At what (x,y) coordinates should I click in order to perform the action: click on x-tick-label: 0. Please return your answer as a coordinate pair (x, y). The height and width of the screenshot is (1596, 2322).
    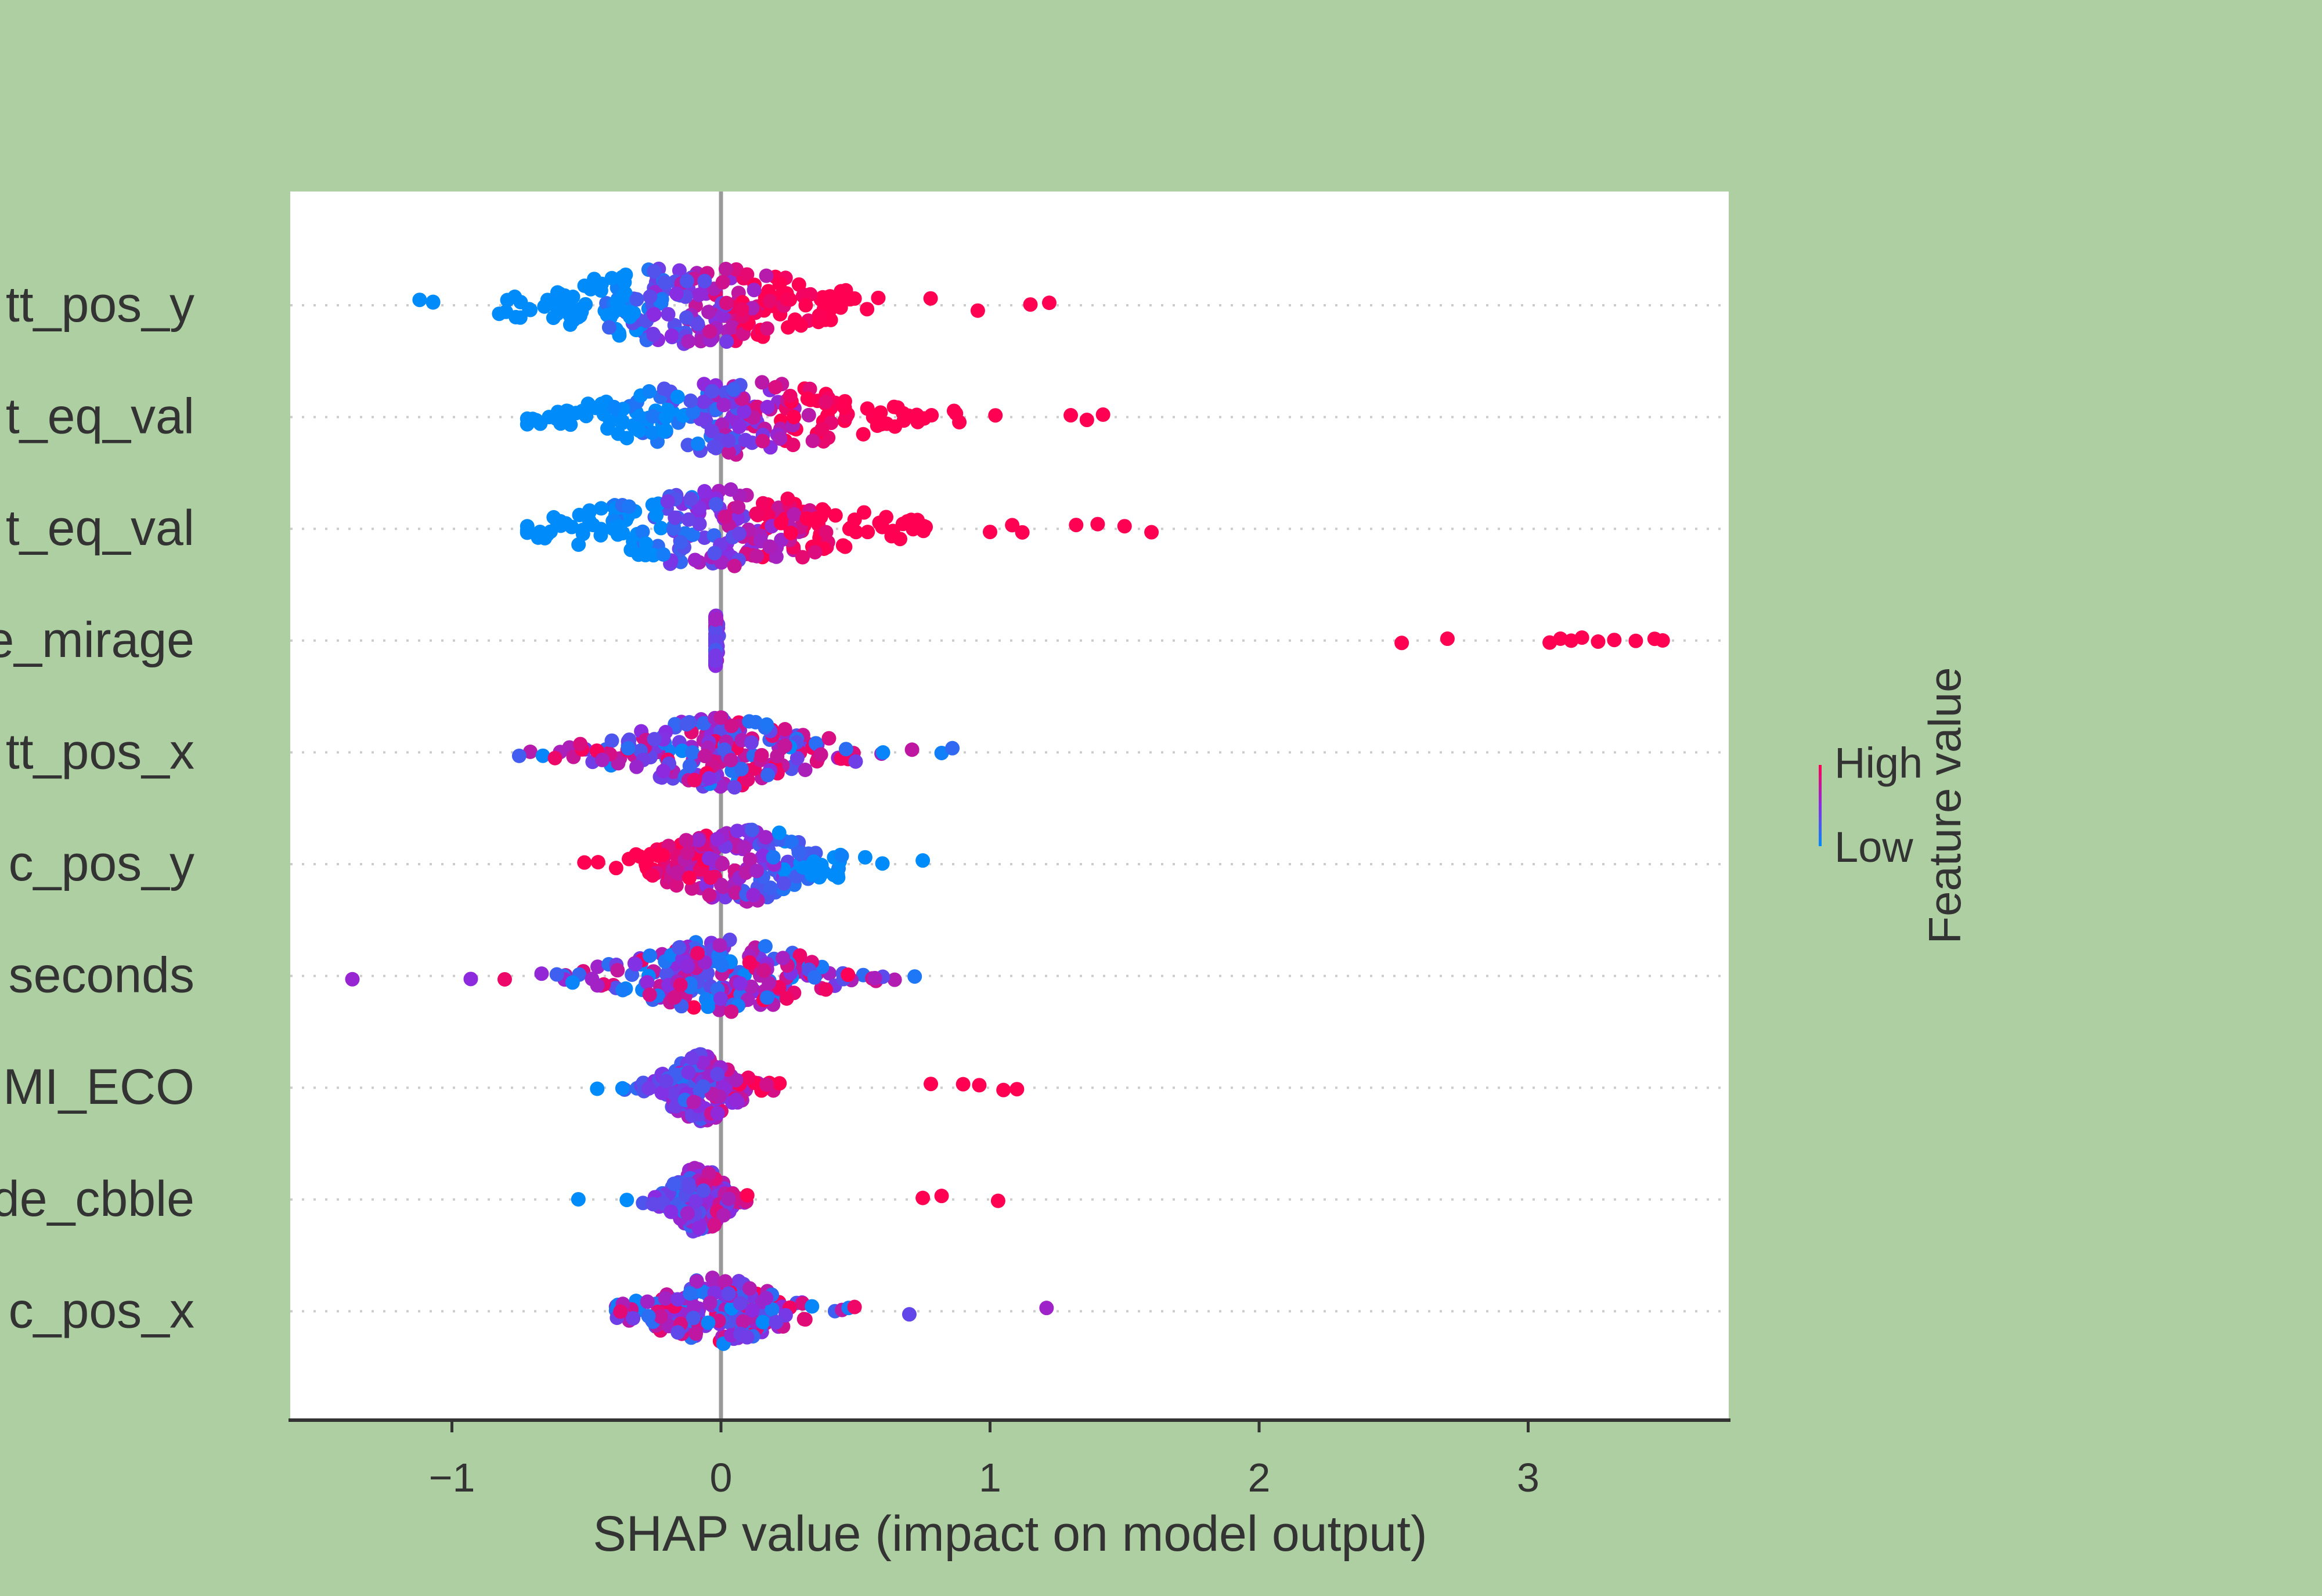
    Looking at the image, I should click on (721, 1477).